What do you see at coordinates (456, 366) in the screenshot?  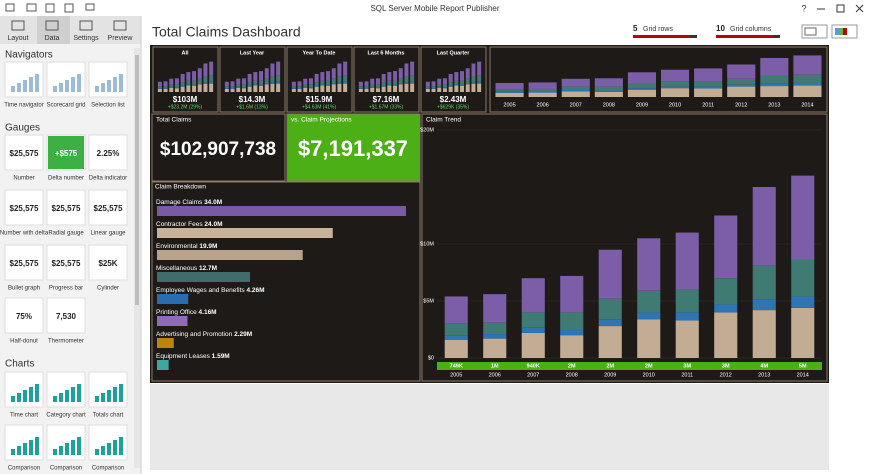 I see `footer-label: 749K` at bounding box center [456, 366].